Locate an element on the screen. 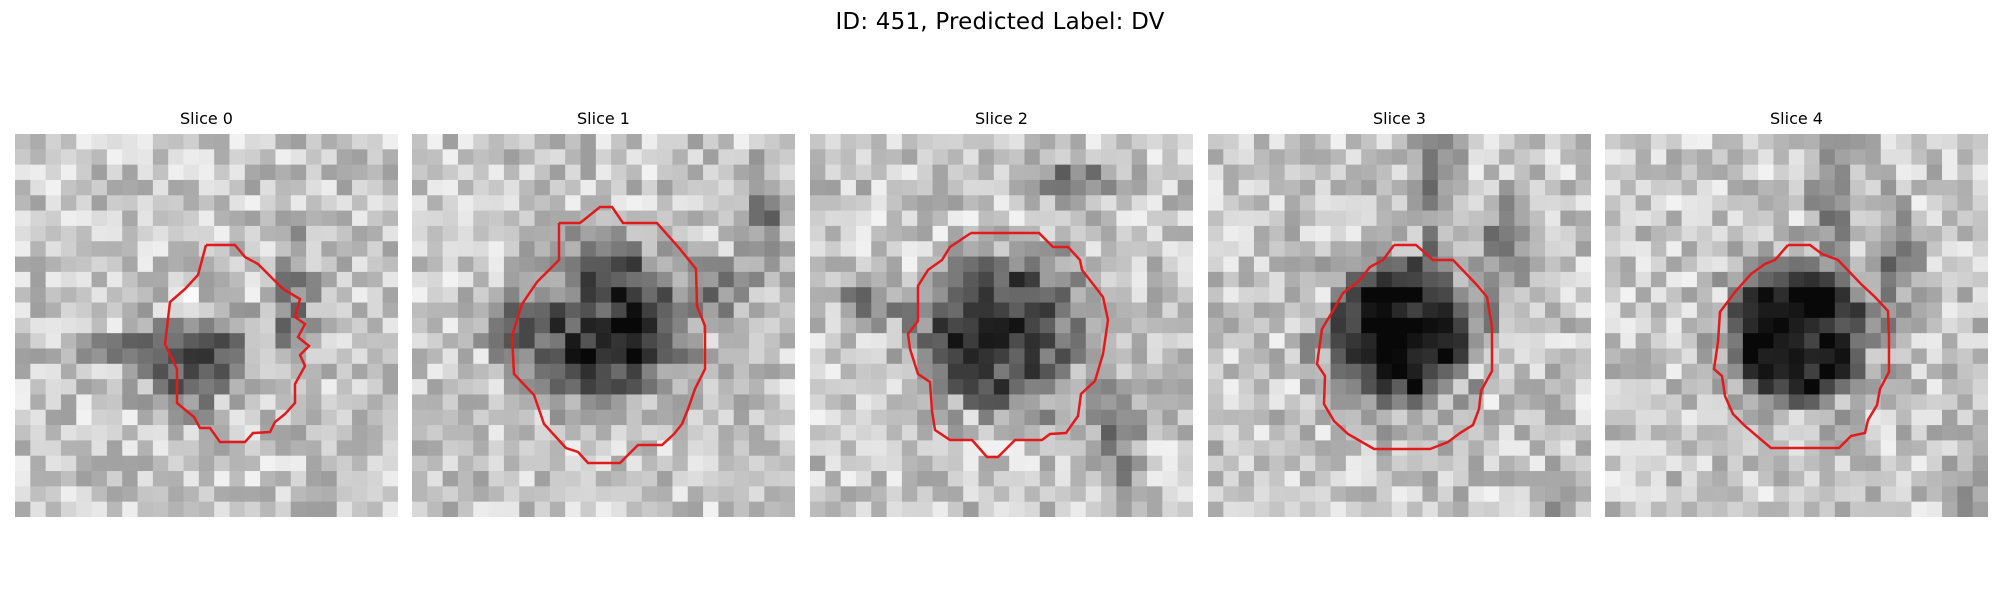  slice-panel-4: Slice 4 is located at coordinates (1796, 312).